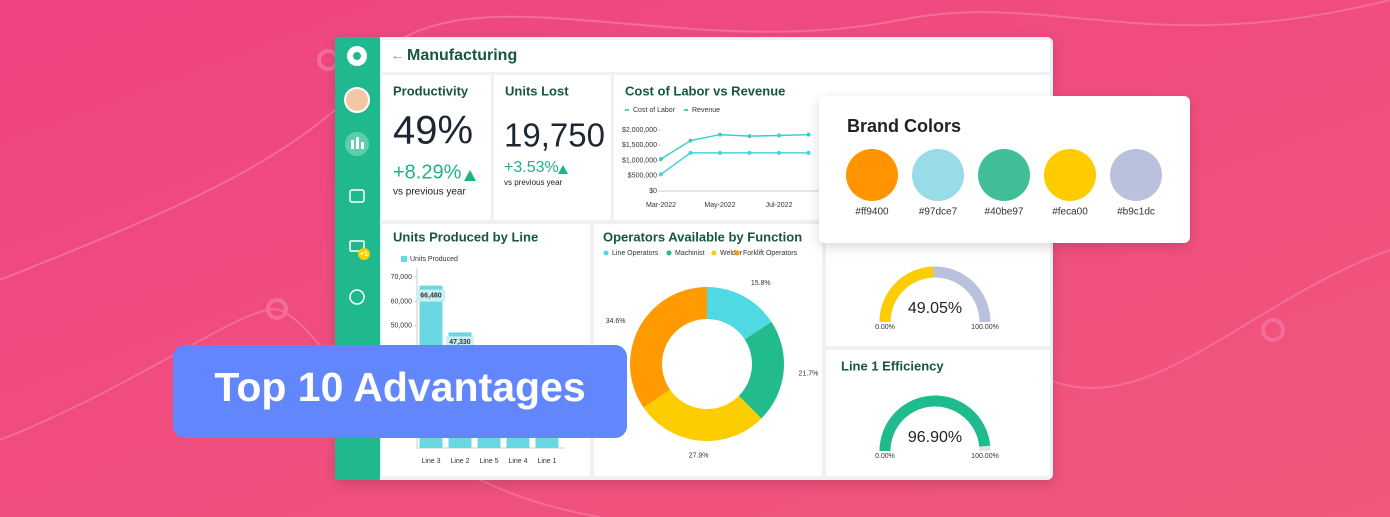 This screenshot has width=1390, height=517. I want to click on header, so click(716, 56).